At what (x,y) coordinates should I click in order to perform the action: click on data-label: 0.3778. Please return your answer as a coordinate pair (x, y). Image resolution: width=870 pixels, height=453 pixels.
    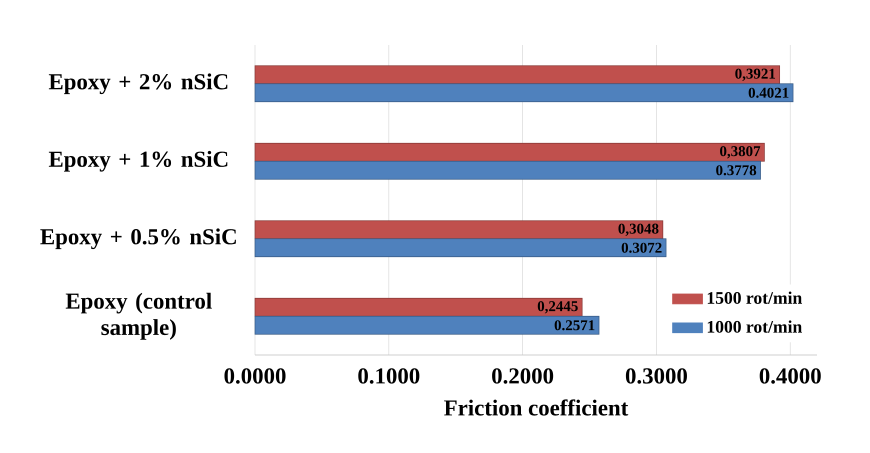
    Looking at the image, I should click on (736, 170).